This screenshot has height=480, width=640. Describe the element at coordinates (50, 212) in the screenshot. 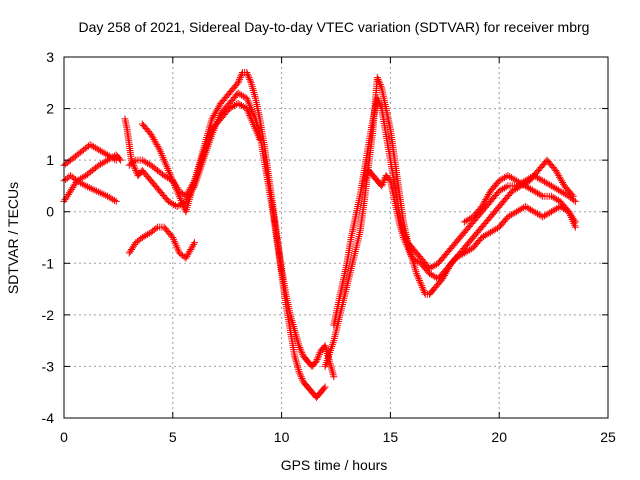

I see `y-tick-label: 0` at that location.